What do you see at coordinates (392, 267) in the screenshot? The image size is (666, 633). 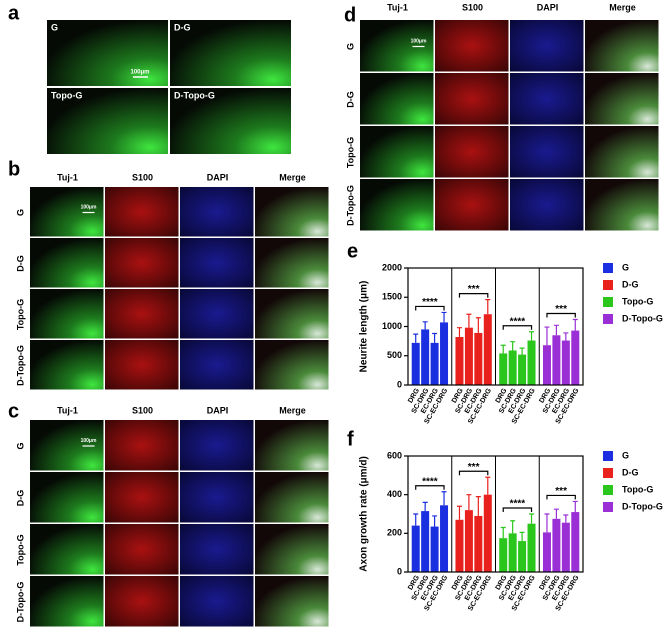 I see `y-tick-label: 2000` at bounding box center [392, 267].